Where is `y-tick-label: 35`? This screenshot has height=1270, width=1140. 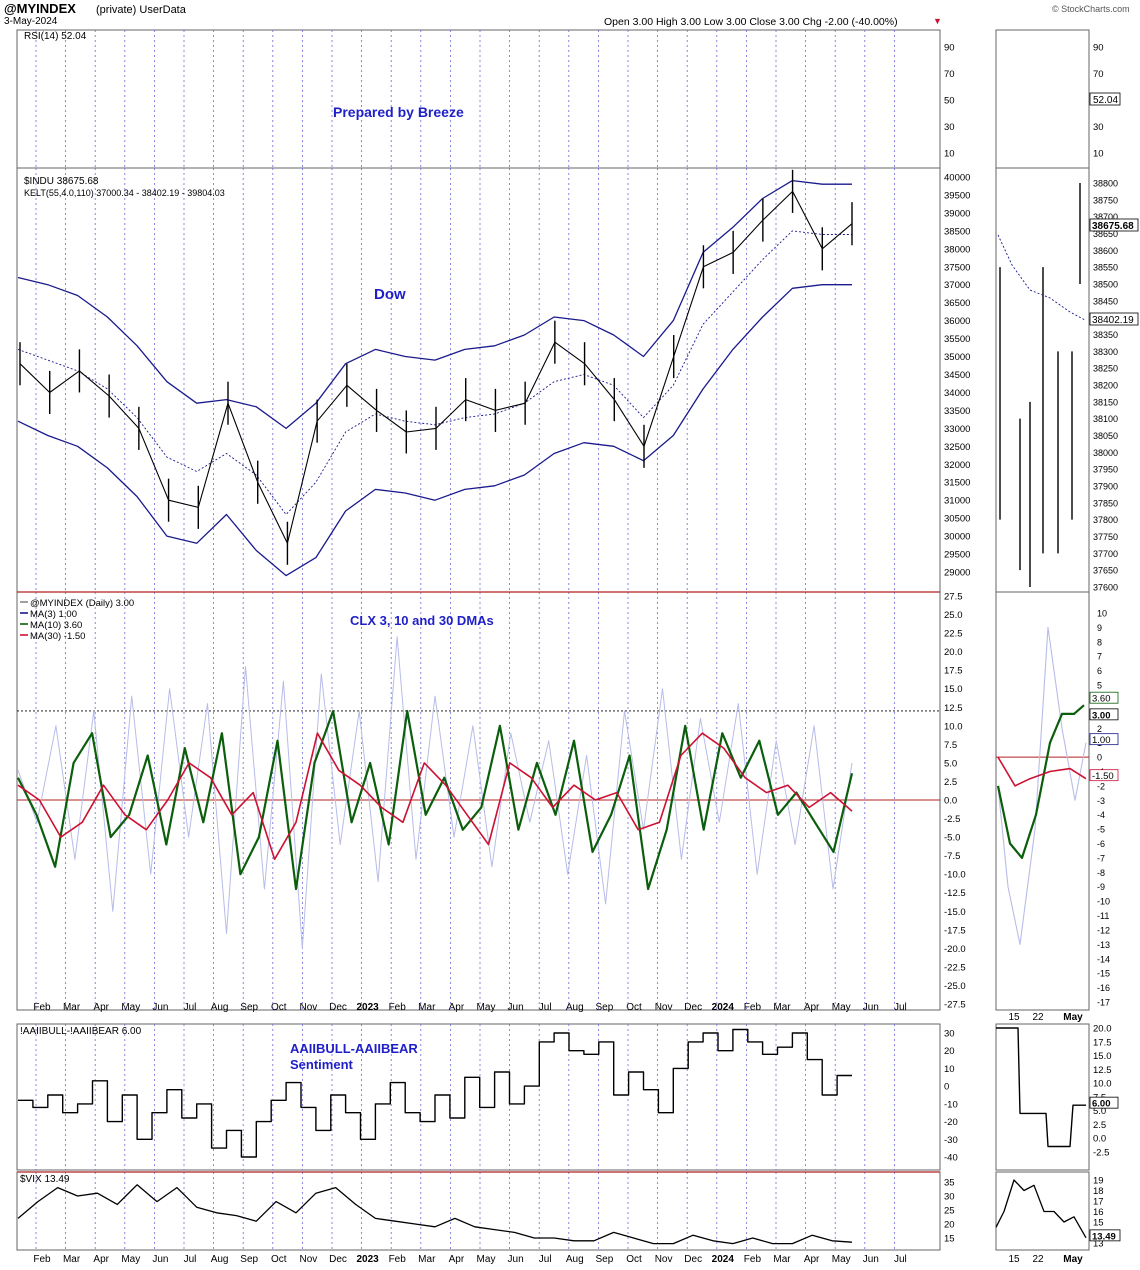
y-tick-label: 35 is located at coordinates (949, 1183).